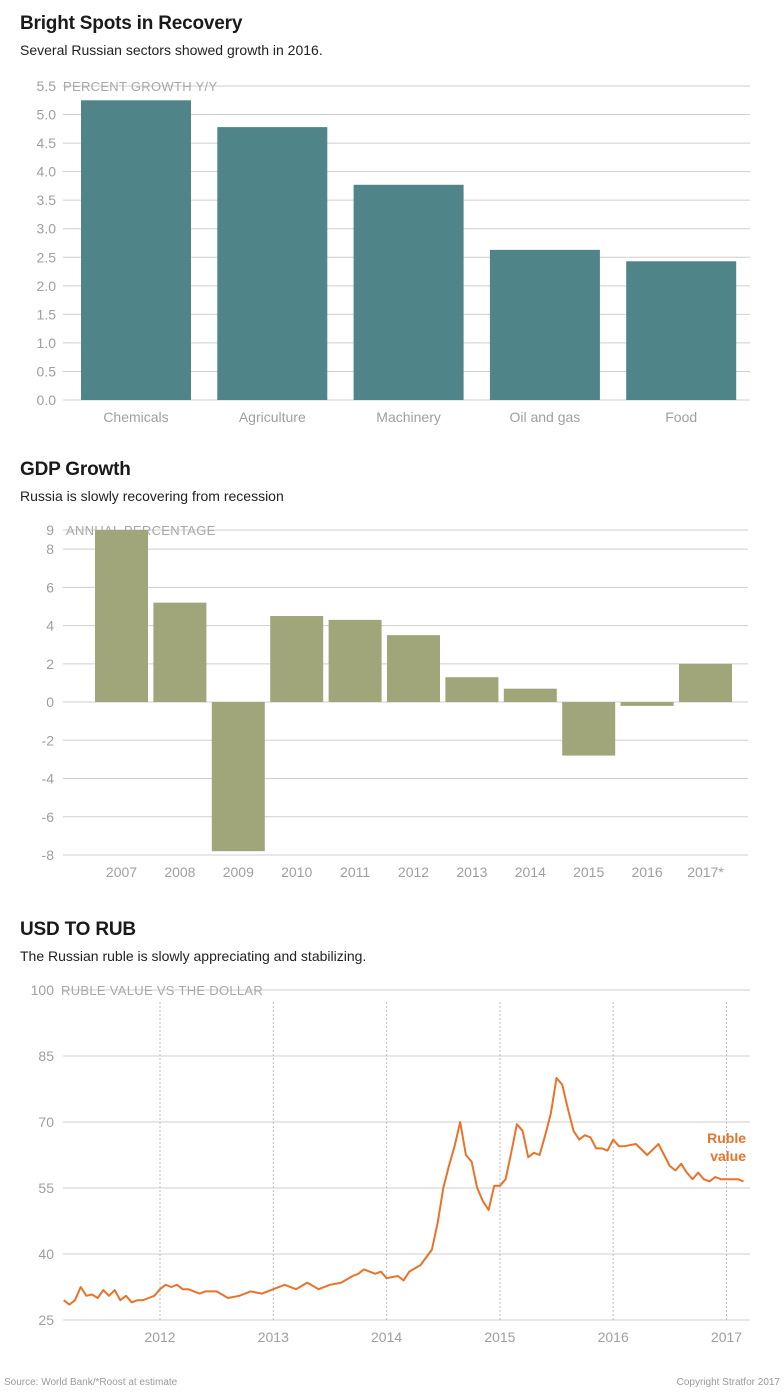 Image resolution: width=784 pixels, height=1393 pixels. What do you see at coordinates (403, 1191) in the screenshot?
I see `ruble-line` at bounding box center [403, 1191].